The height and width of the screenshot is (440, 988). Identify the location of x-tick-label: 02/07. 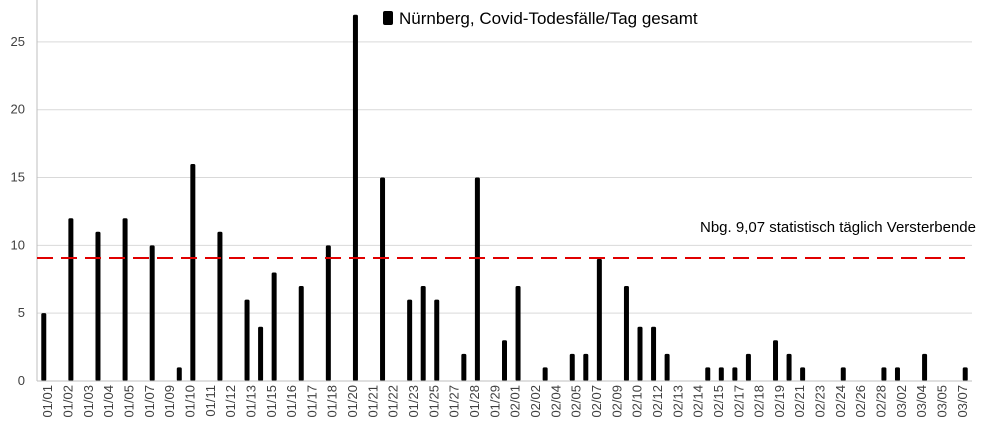
(596, 401).